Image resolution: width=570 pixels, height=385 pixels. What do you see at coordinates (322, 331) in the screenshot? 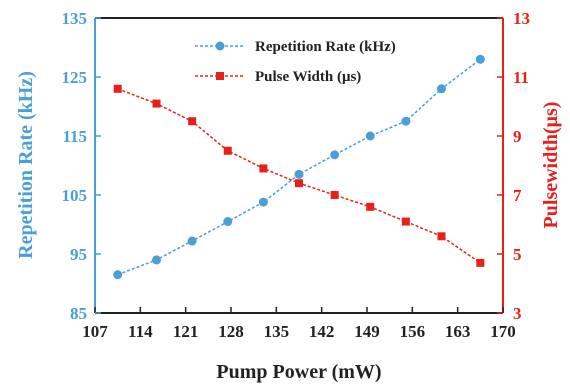
I see `x-tick-label: 142` at bounding box center [322, 331].